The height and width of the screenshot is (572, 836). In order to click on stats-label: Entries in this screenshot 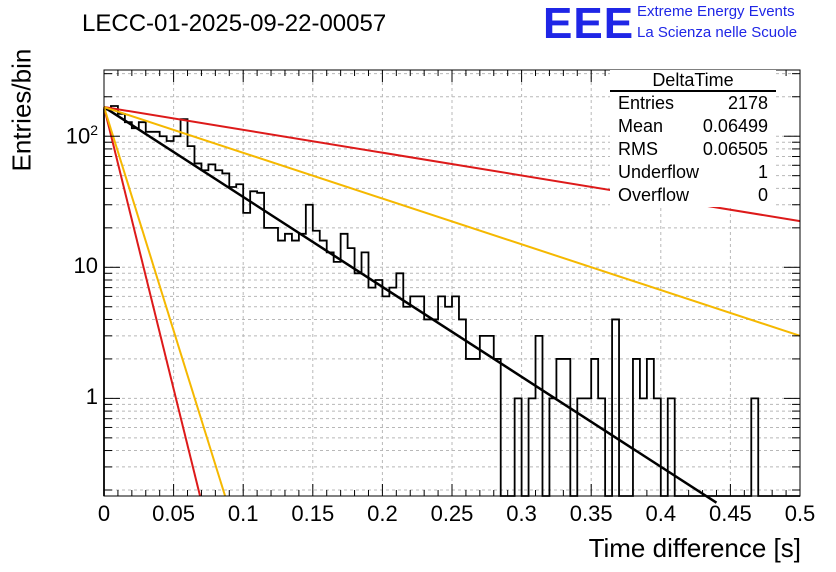, I will do `click(646, 103)`.